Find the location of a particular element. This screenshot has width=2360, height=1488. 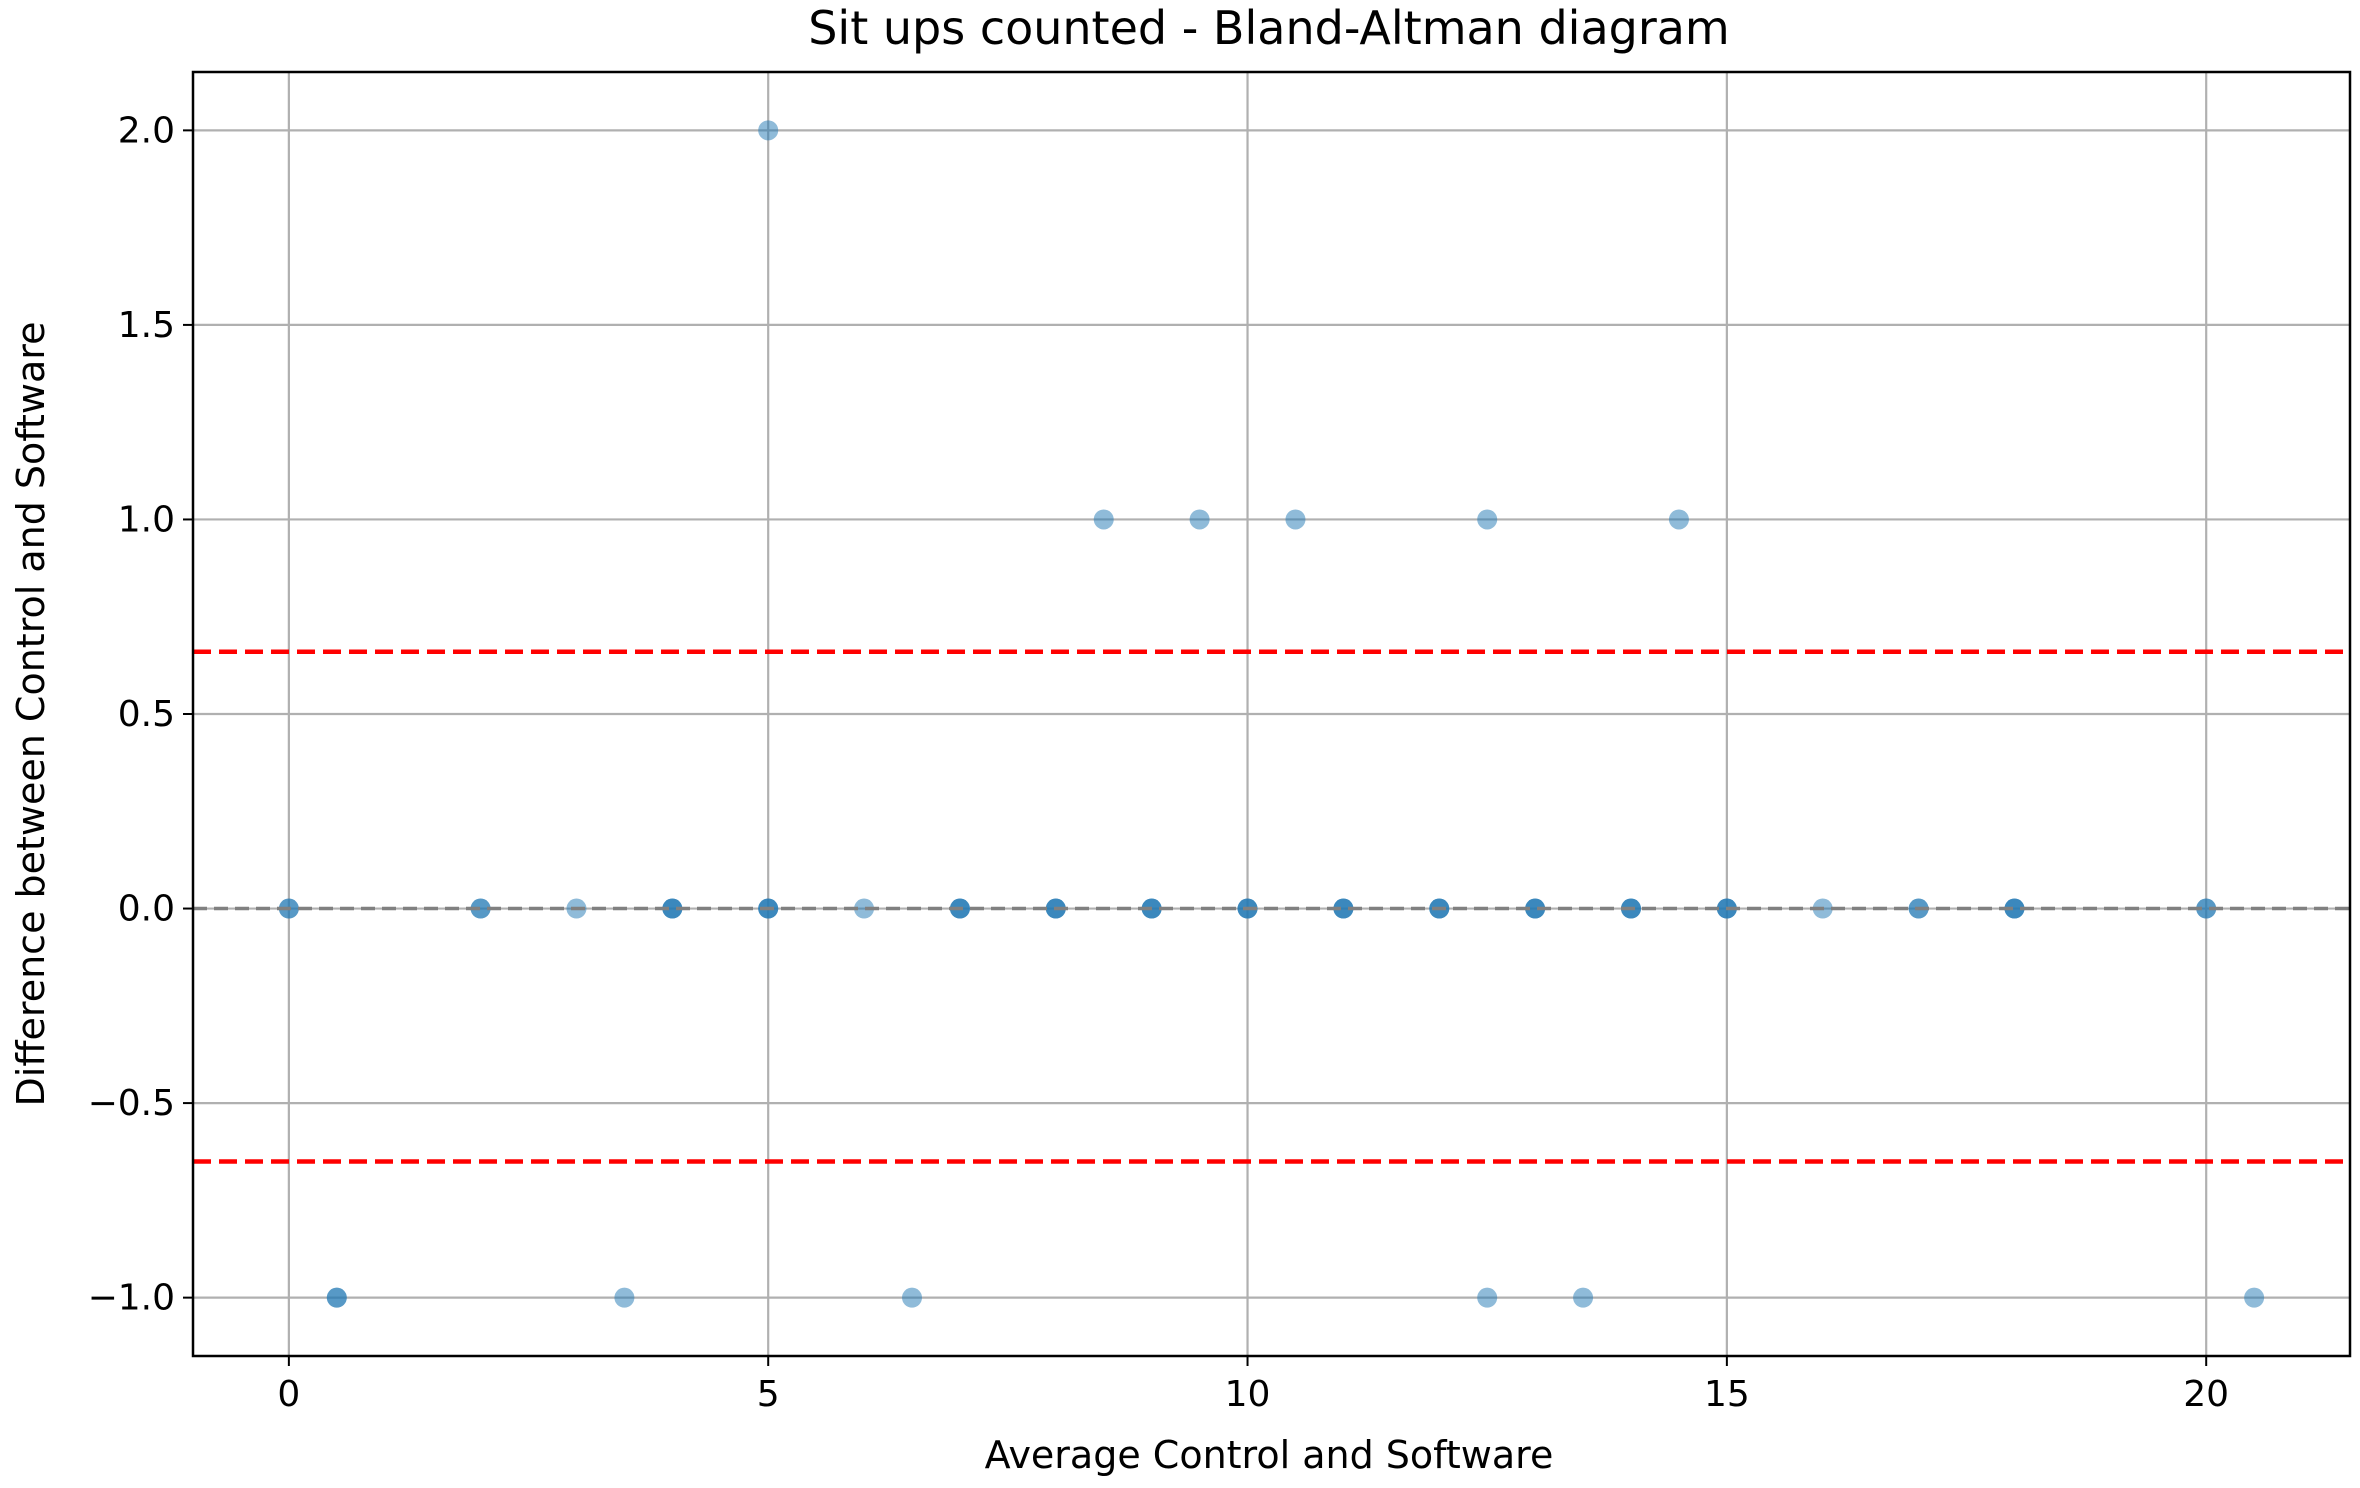

y-tick-label: 0.0 is located at coordinates (146, 909).